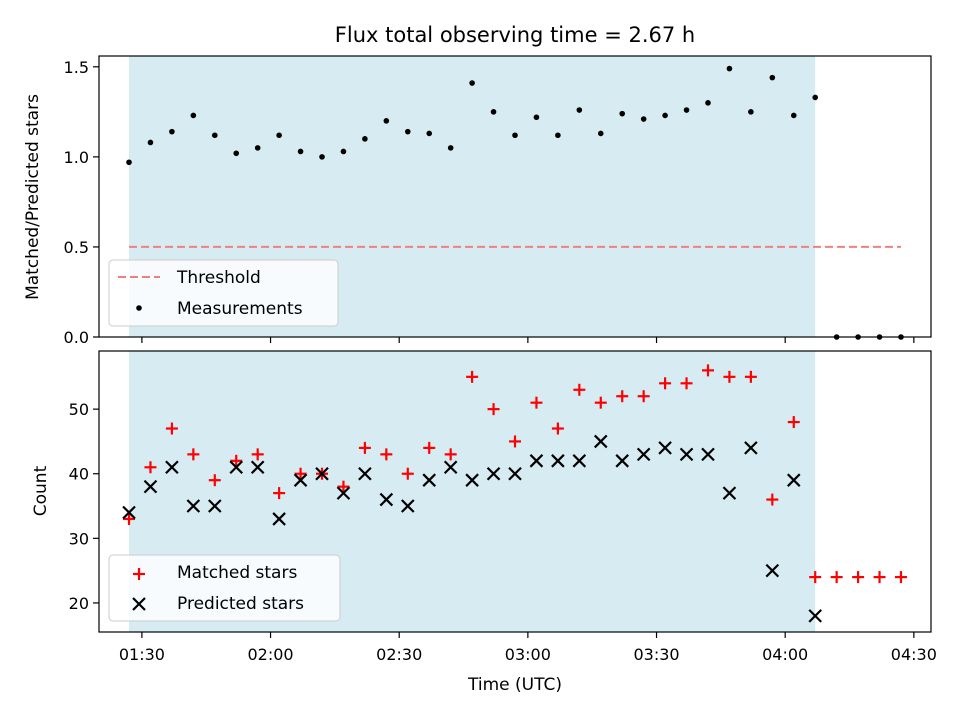  Describe the element at coordinates (223, 293) in the screenshot. I see `top-legend: Threshold Measurements` at that location.